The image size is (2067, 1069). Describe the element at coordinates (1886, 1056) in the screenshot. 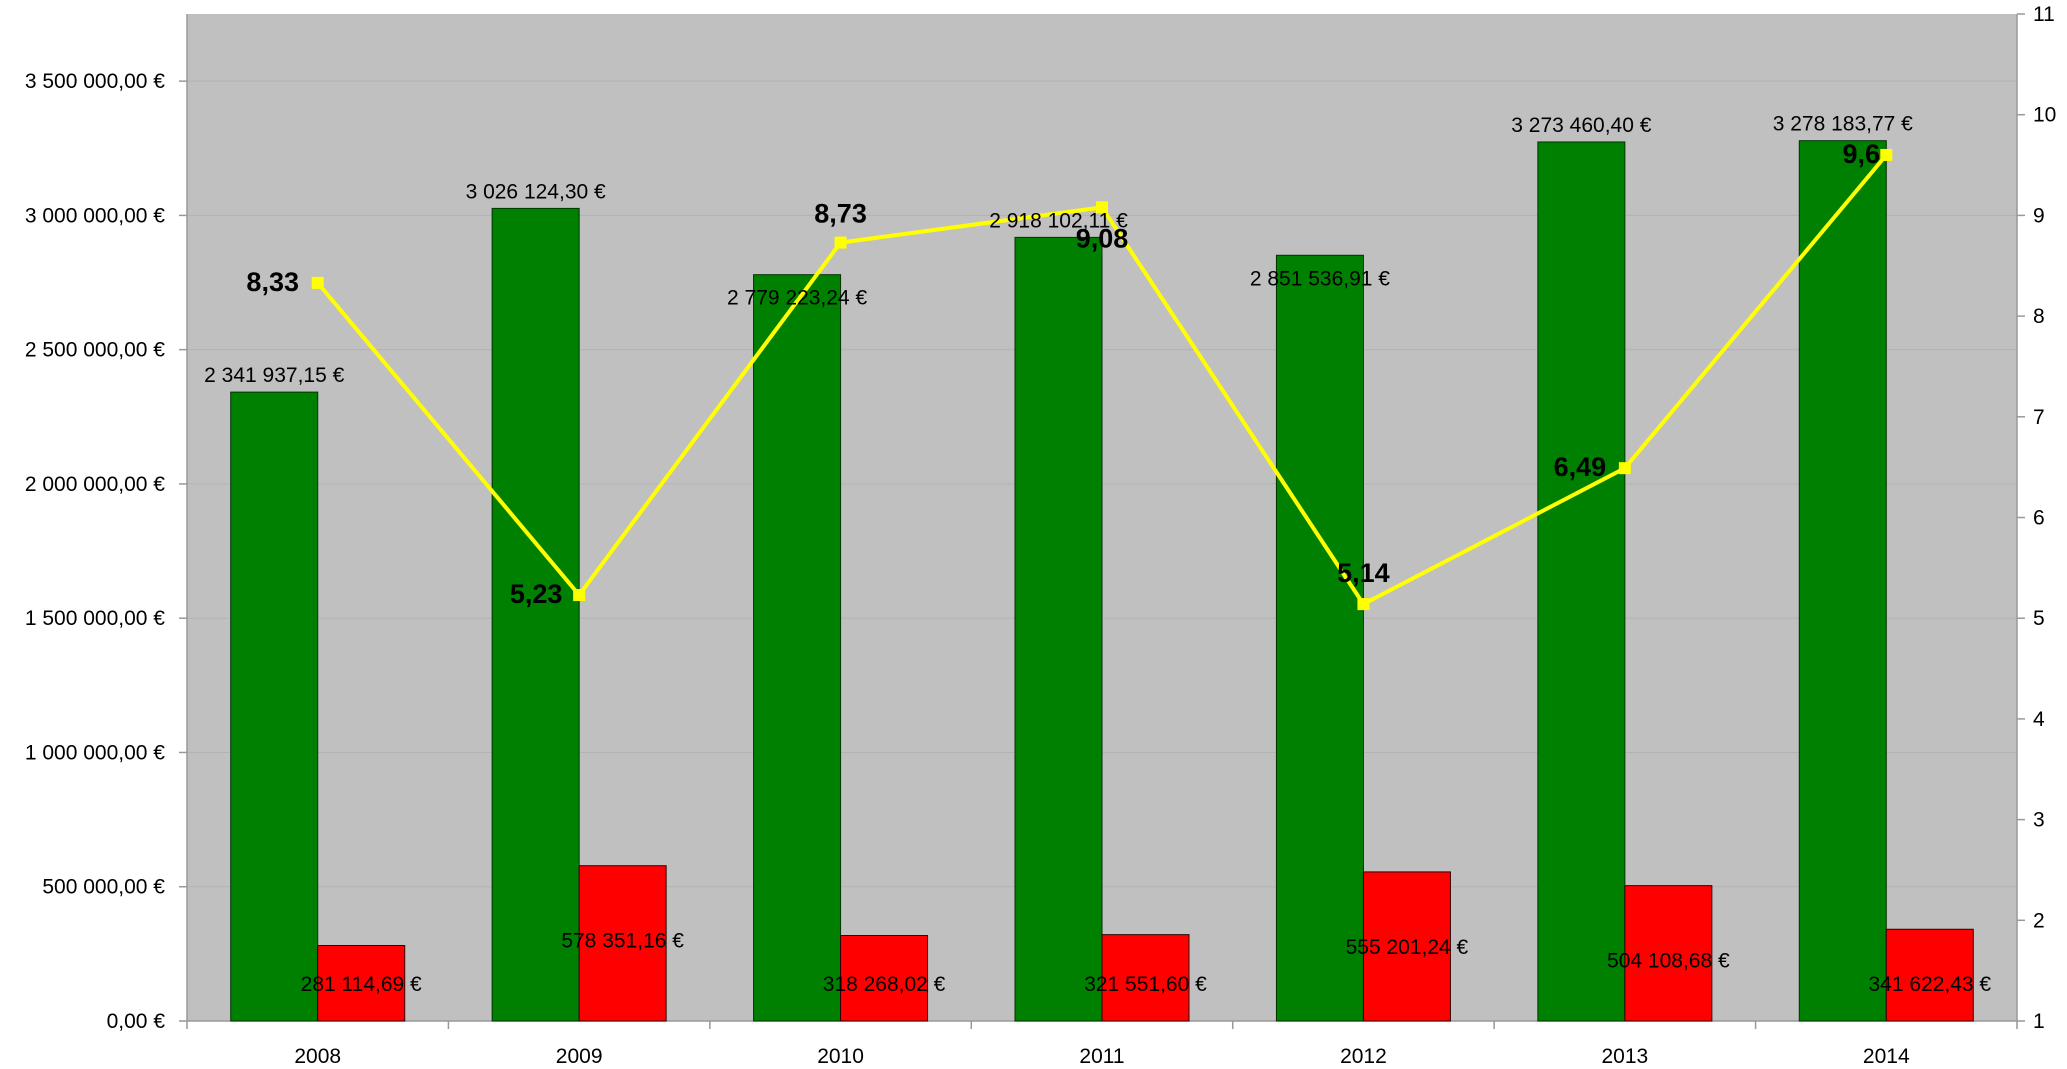

I see `category-label: 2014` at that location.